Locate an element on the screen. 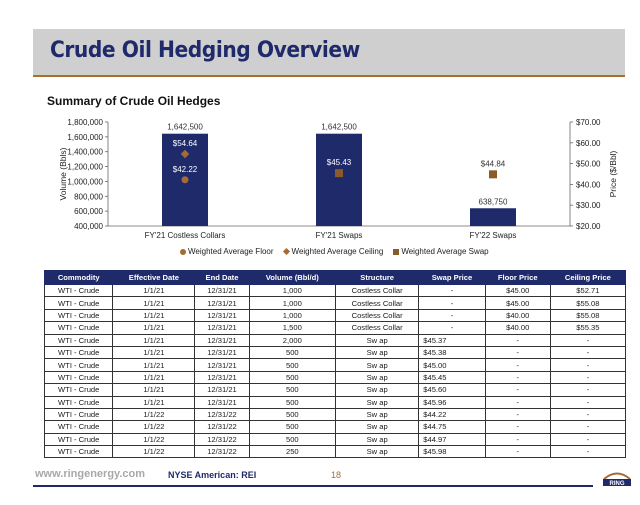 This screenshot has height=505, width=640. table-cell: $44.75 is located at coordinates (452, 427).